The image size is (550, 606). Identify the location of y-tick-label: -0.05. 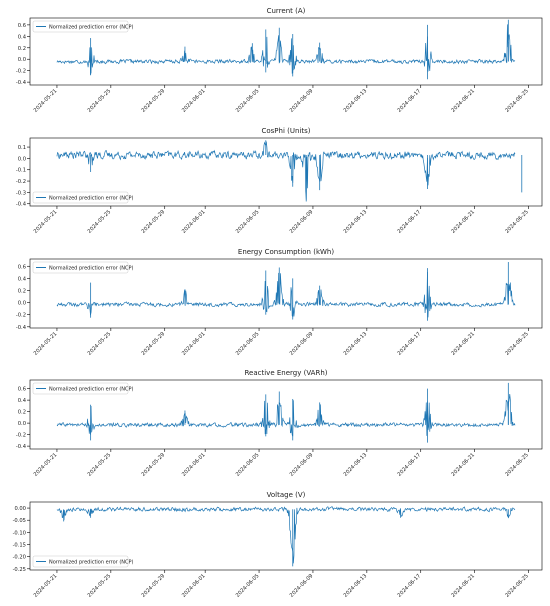
(19, 521).